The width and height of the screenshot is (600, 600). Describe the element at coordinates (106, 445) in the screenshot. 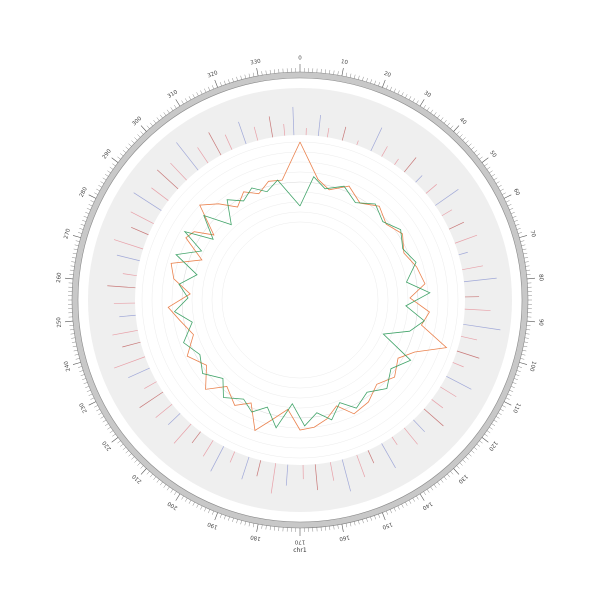

I see `tick-label: 220` at that location.